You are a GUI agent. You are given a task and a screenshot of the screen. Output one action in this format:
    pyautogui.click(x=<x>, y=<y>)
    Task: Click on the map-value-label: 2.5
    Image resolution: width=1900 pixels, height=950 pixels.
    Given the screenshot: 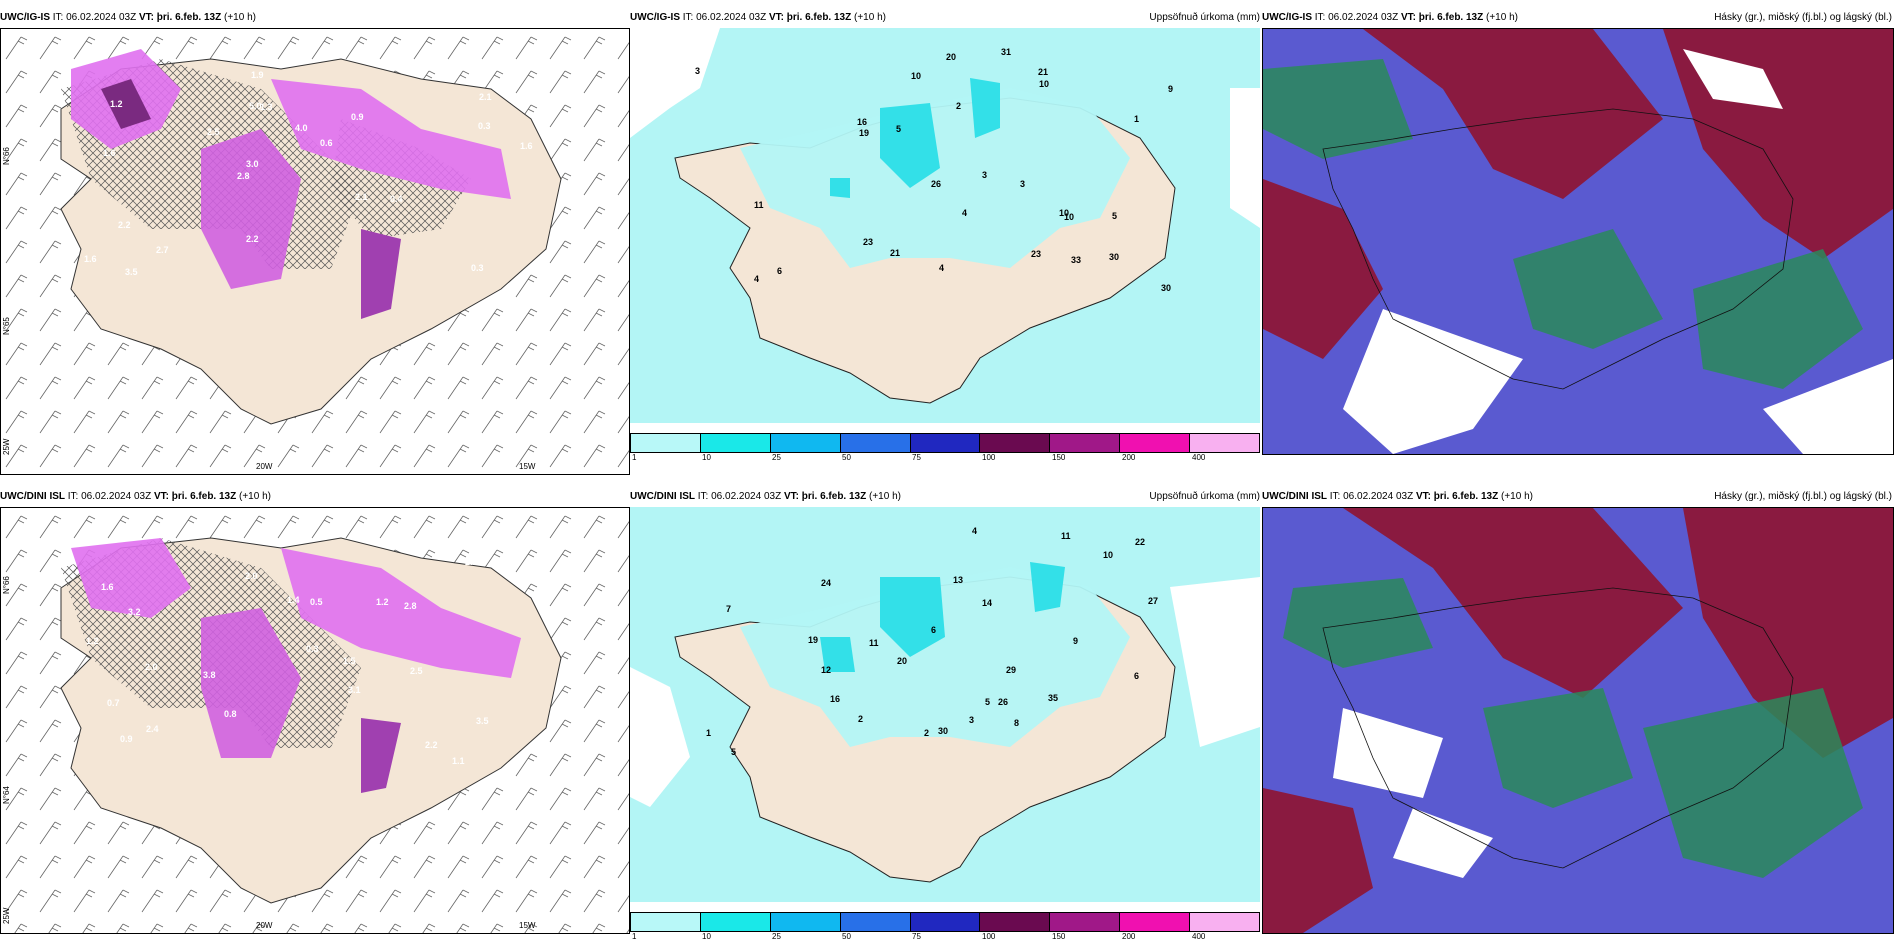 What is the action you would take?
    pyautogui.click(x=213, y=132)
    